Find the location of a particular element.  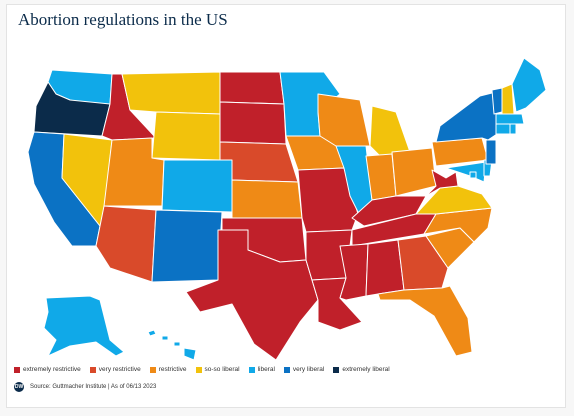

state-NY is located at coordinates (468, 117).